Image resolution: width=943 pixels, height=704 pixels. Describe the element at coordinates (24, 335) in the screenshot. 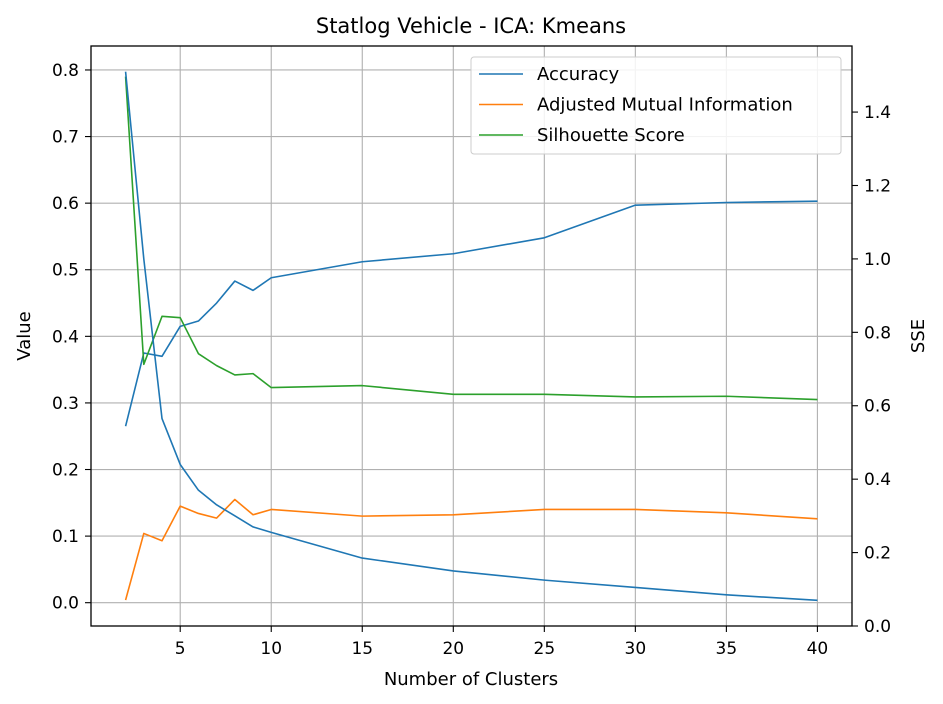

I see `y-axis-label: Value` at that location.